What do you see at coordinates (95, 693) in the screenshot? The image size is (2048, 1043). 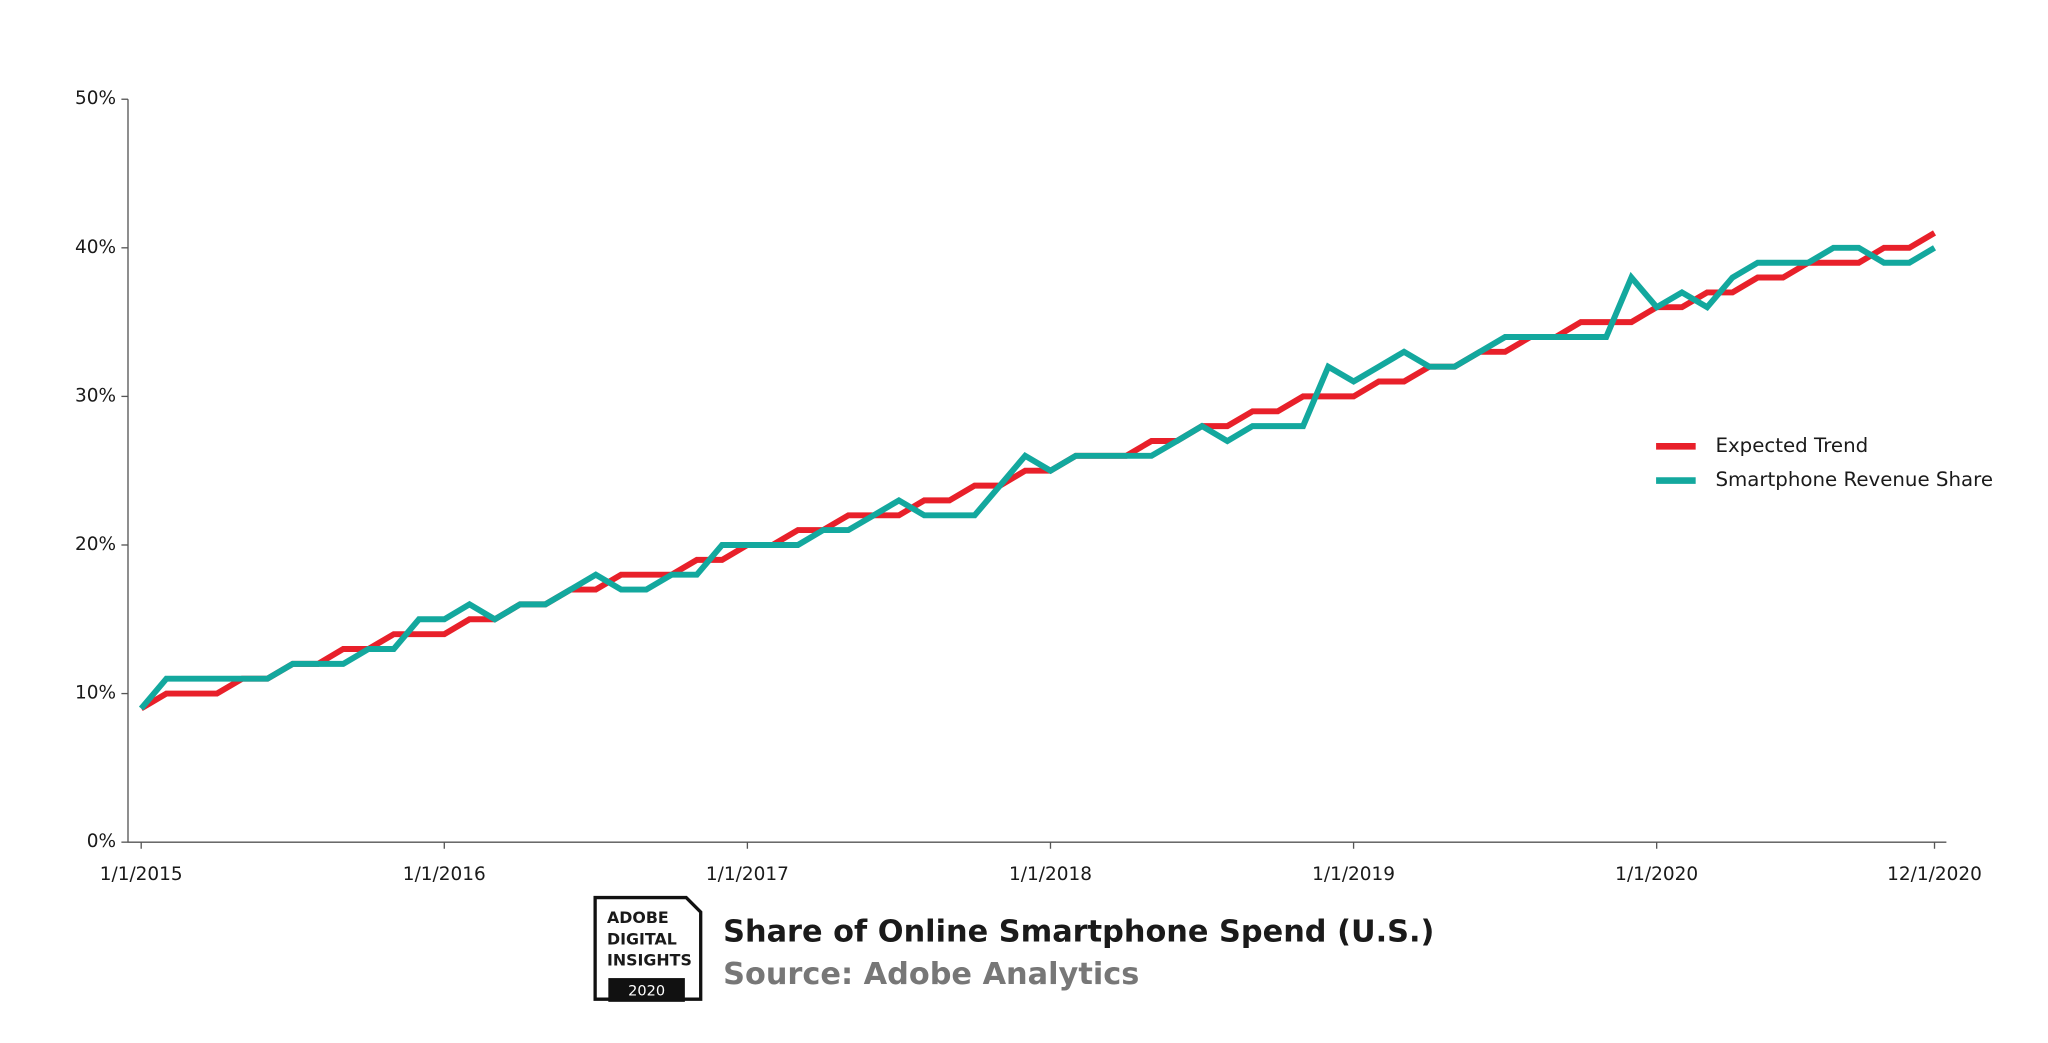 I see `y-tick-label: 10%` at bounding box center [95, 693].